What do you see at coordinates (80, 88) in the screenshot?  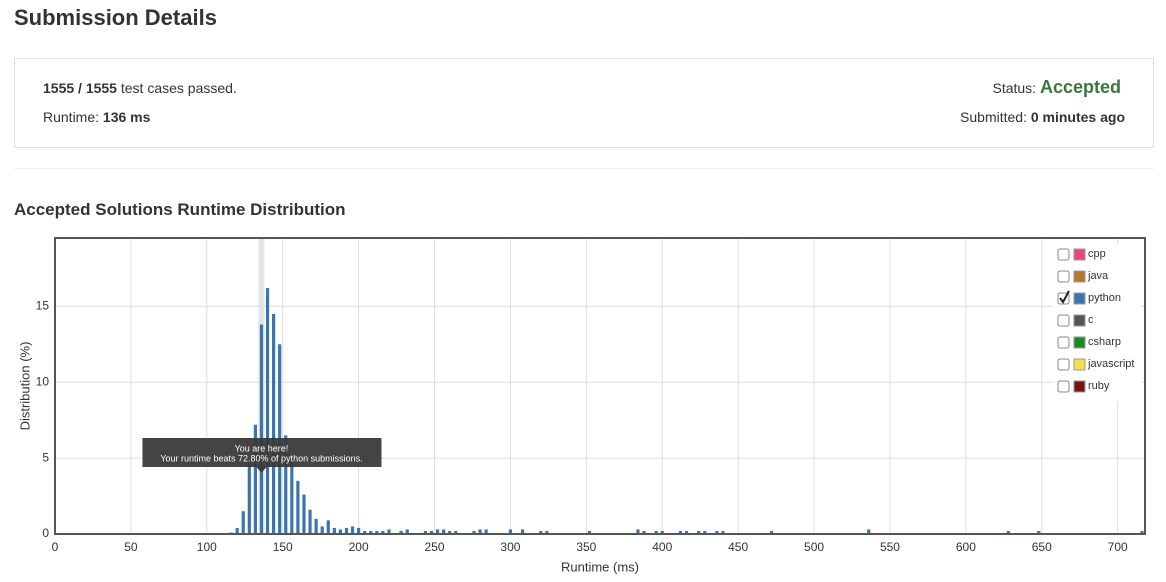 I see `cases-passed: 1555 / 1555` at bounding box center [80, 88].